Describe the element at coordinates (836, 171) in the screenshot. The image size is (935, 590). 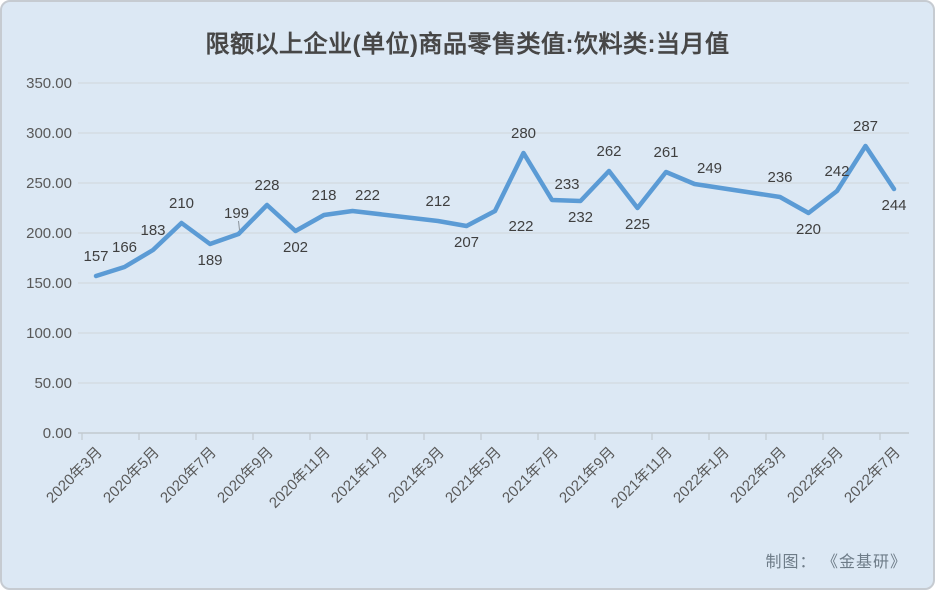
I see `data-label: 242` at that location.